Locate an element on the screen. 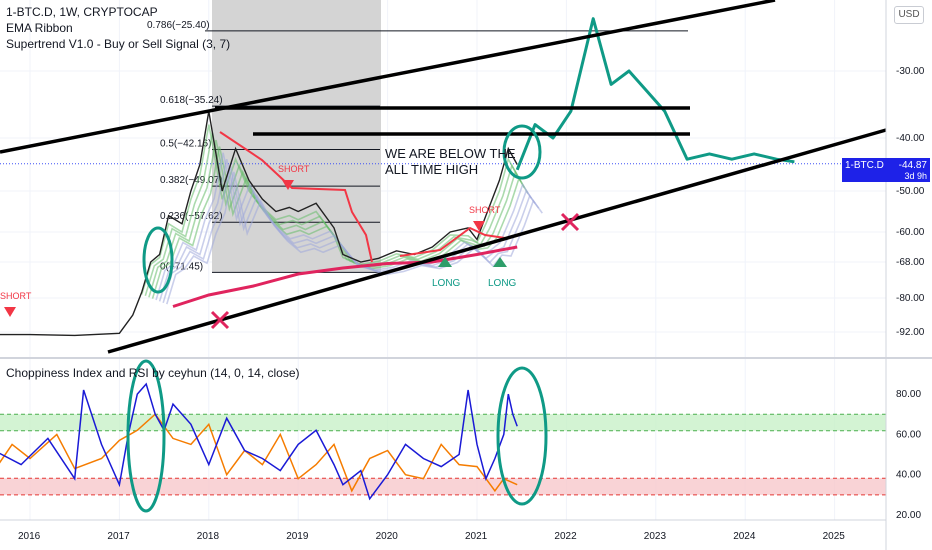 This screenshot has height=550, width=932. y-tick-label: -40.00 is located at coordinates (910, 138).